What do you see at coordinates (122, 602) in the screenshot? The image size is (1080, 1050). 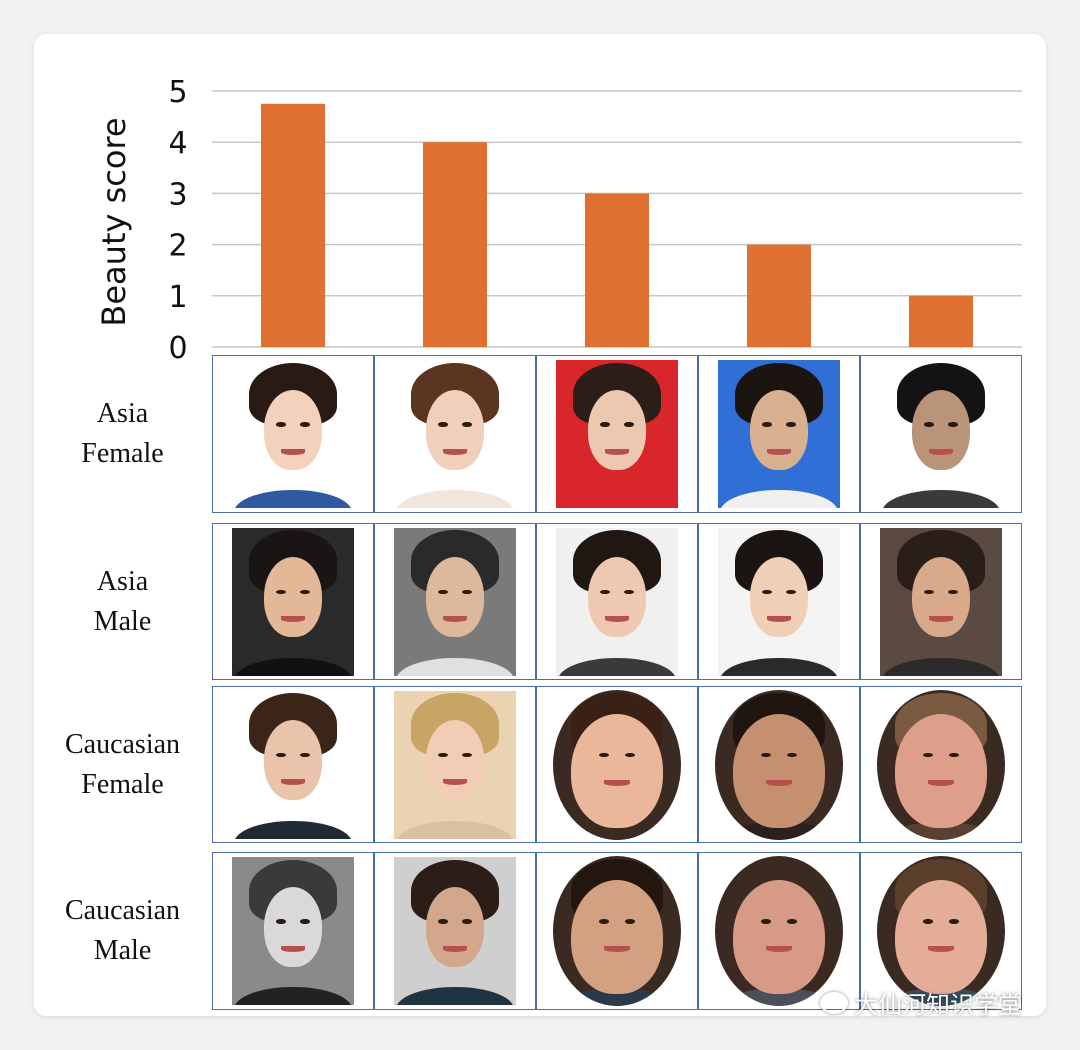 I see `row-label: Asia Male` at bounding box center [122, 602].